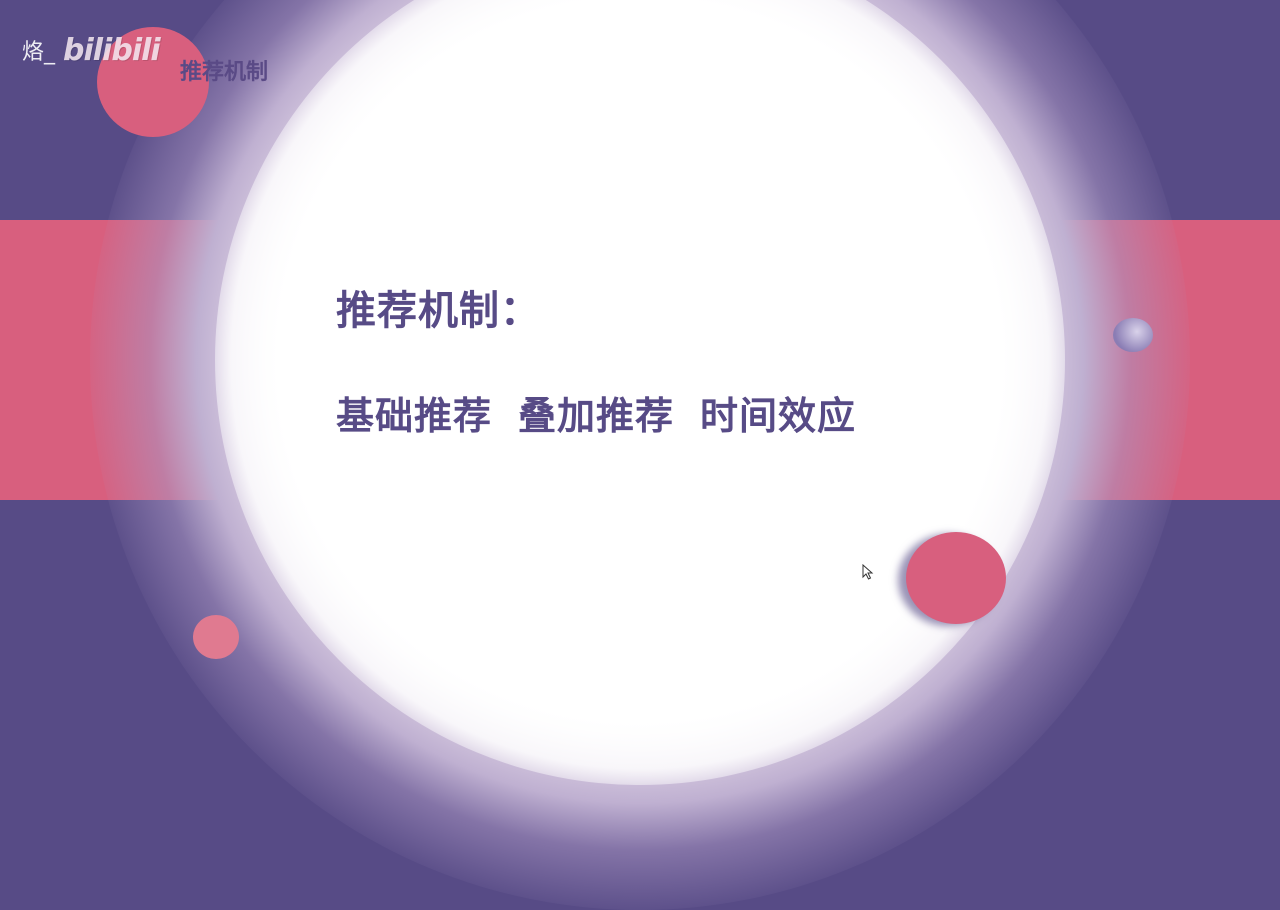 The width and height of the screenshot is (1280, 910). I want to click on bilibili-logo: bilibili, so click(112, 50).